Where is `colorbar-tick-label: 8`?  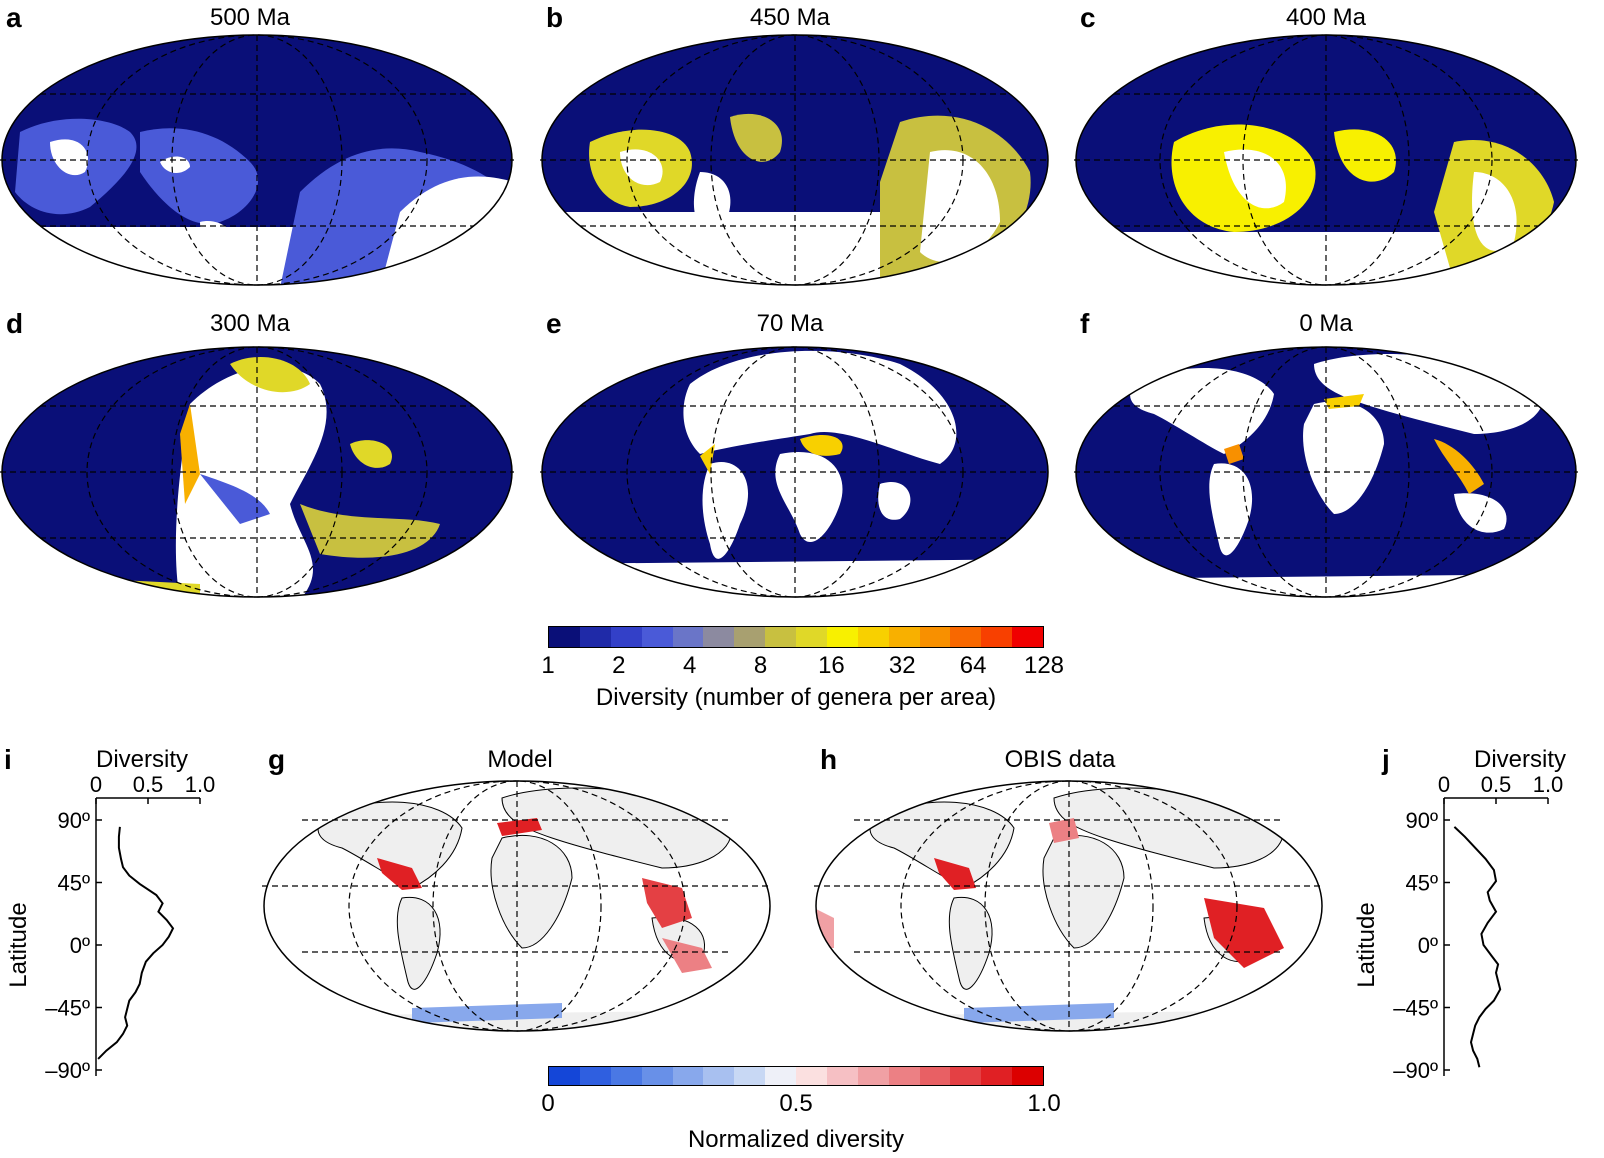 colorbar-tick-label: 8 is located at coordinates (760, 665).